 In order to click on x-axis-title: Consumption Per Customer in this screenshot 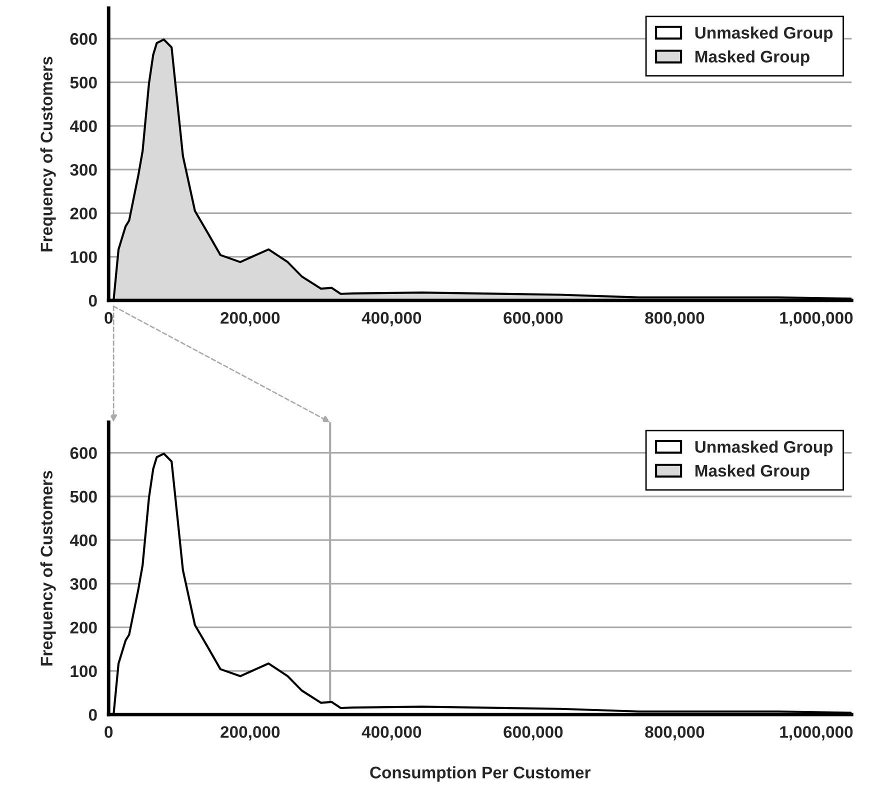, I will do `click(480, 774)`.